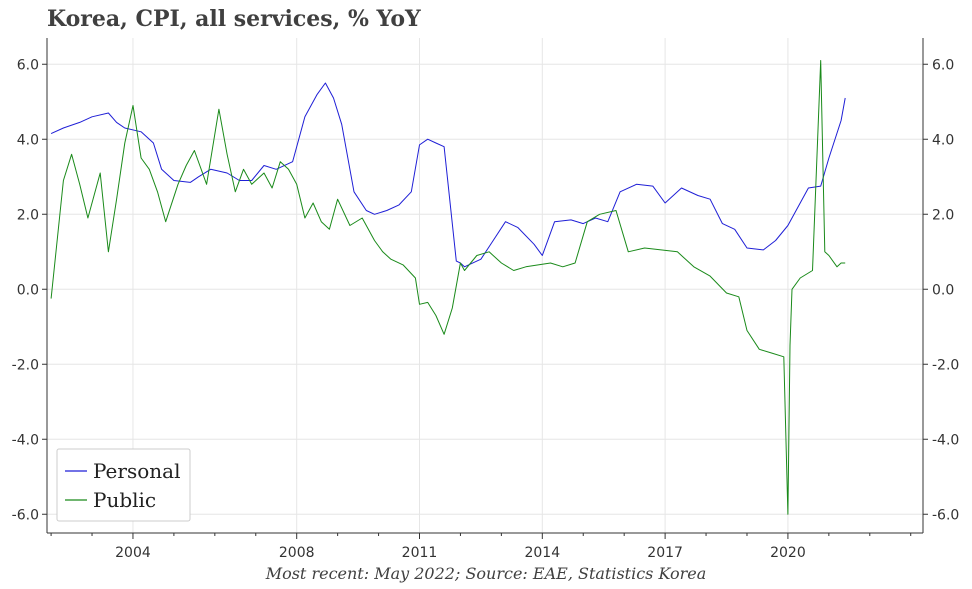  What do you see at coordinates (420, 553) in the screenshot?
I see `x-tick-label: 2011` at bounding box center [420, 553].